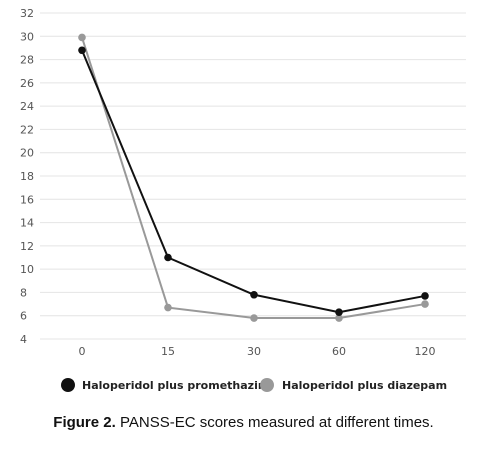  What do you see at coordinates (23, 316) in the screenshot?
I see `y-tick-label: 6` at bounding box center [23, 316].